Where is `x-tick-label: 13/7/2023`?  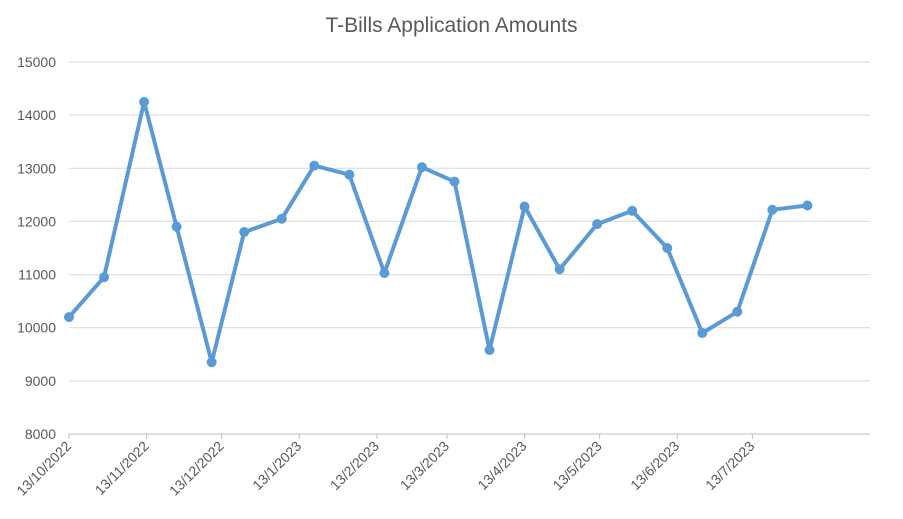 x-tick-label: 13/7/2023 is located at coordinates (730, 466).